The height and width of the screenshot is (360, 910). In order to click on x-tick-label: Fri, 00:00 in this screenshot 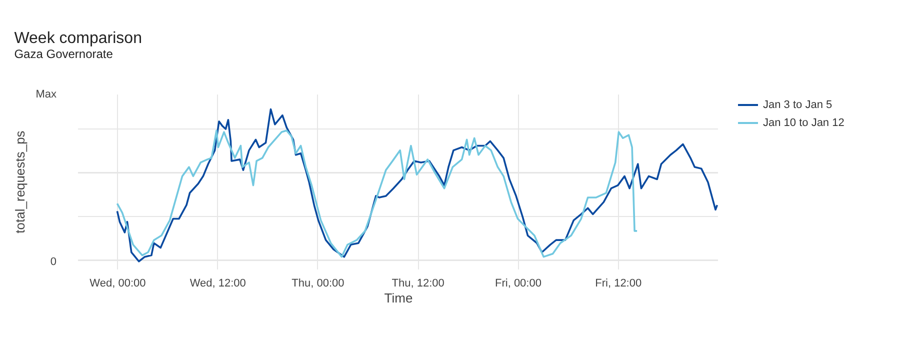, I will do `click(518, 284)`.